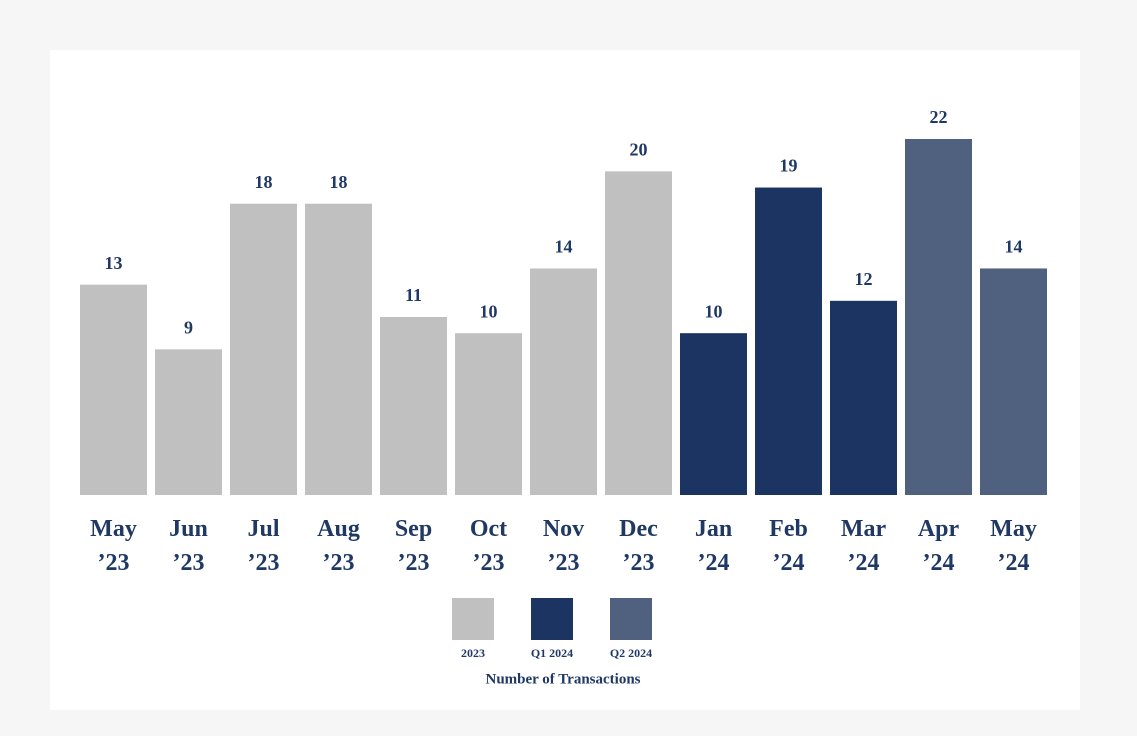 The width and height of the screenshot is (1137, 736). Describe the element at coordinates (188, 327) in the screenshot. I see `value-label: 9` at that location.